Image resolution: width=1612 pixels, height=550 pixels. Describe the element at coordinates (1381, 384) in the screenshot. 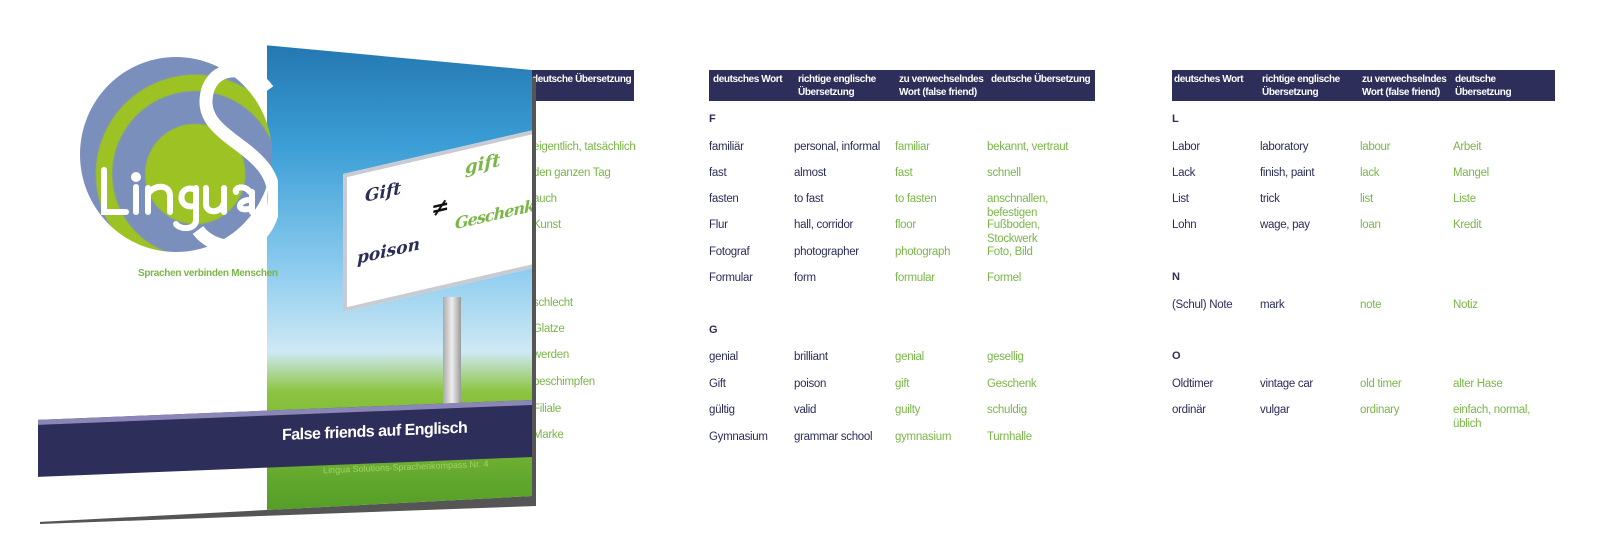

I see `false-friend: old timer` at that location.